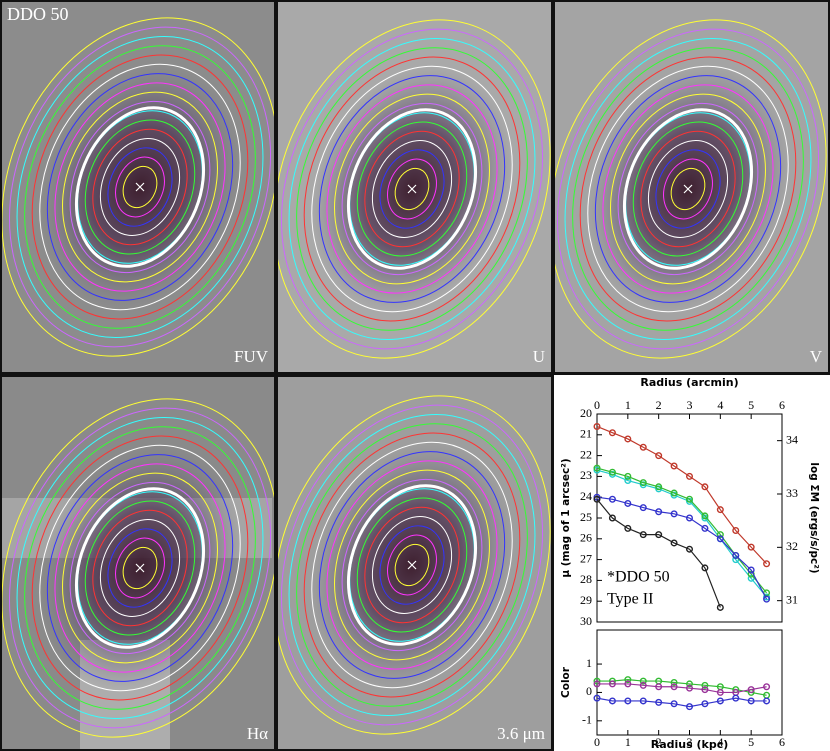  Describe the element at coordinates (628, 742) in the screenshot. I see `x-tick-label: 1` at that location.